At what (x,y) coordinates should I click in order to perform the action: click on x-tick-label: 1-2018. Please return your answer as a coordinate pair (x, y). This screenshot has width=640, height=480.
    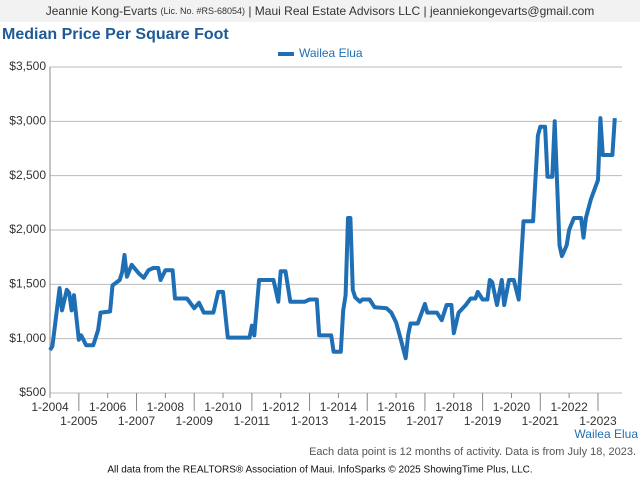
    Looking at the image, I should click on (454, 407).